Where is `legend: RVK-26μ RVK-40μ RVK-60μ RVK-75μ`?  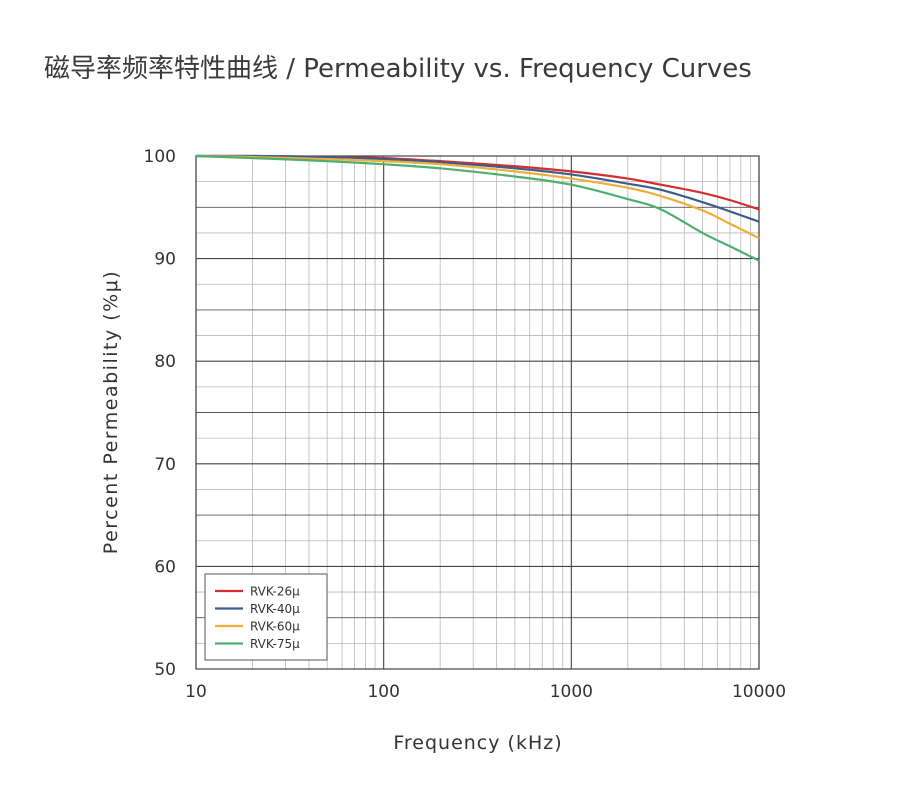 legend: RVK-26μ RVK-40μ RVK-60μ RVK-75μ is located at coordinates (266, 617).